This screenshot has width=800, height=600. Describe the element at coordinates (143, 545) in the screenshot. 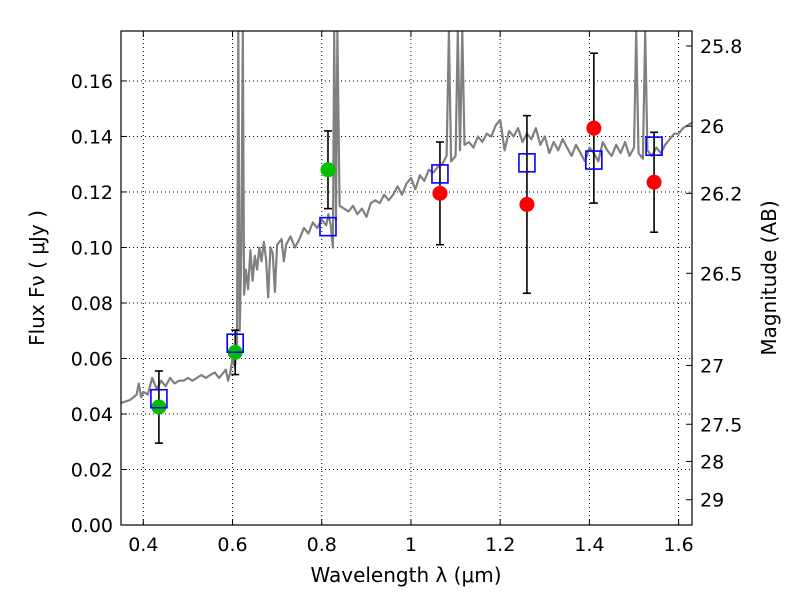

I see `x-tick-label: 0.4` at that location.